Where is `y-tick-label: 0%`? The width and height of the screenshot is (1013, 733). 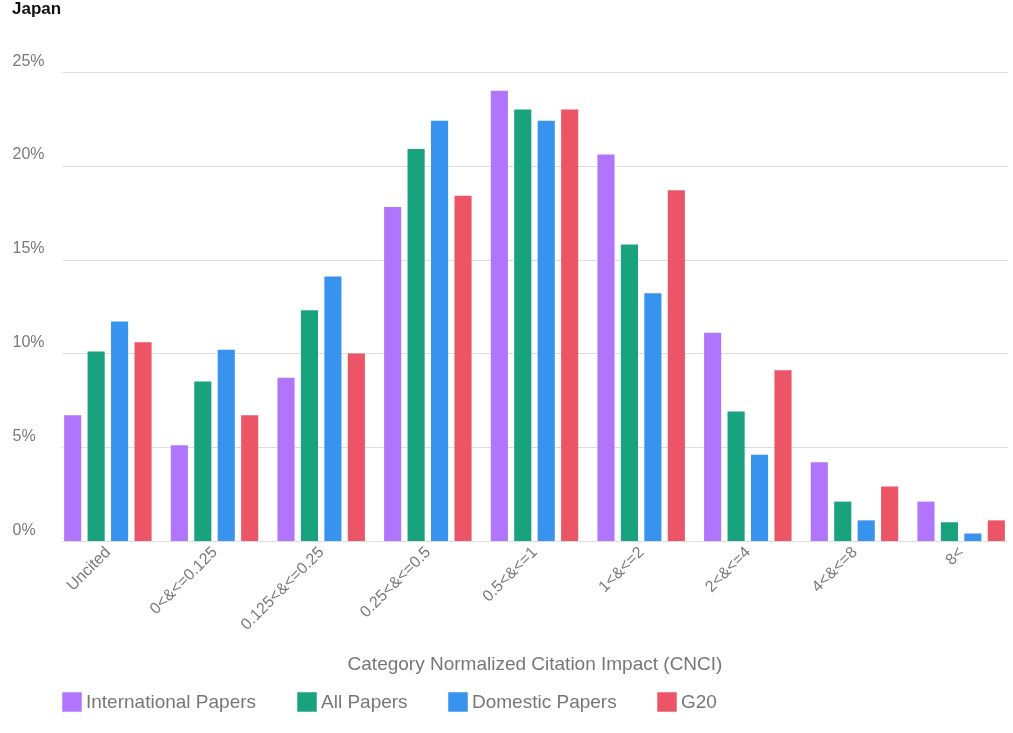 y-tick-label: 0% is located at coordinates (24, 529).